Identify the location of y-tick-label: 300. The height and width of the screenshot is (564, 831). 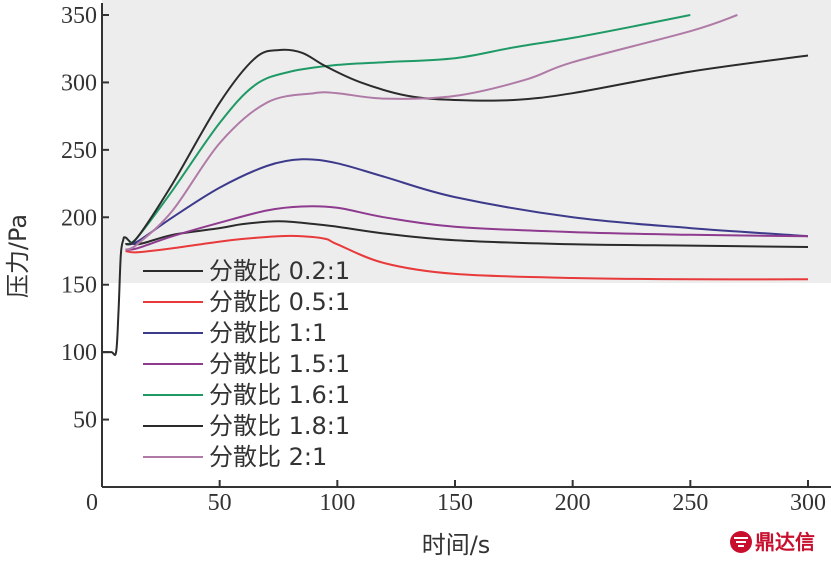
(79, 83).